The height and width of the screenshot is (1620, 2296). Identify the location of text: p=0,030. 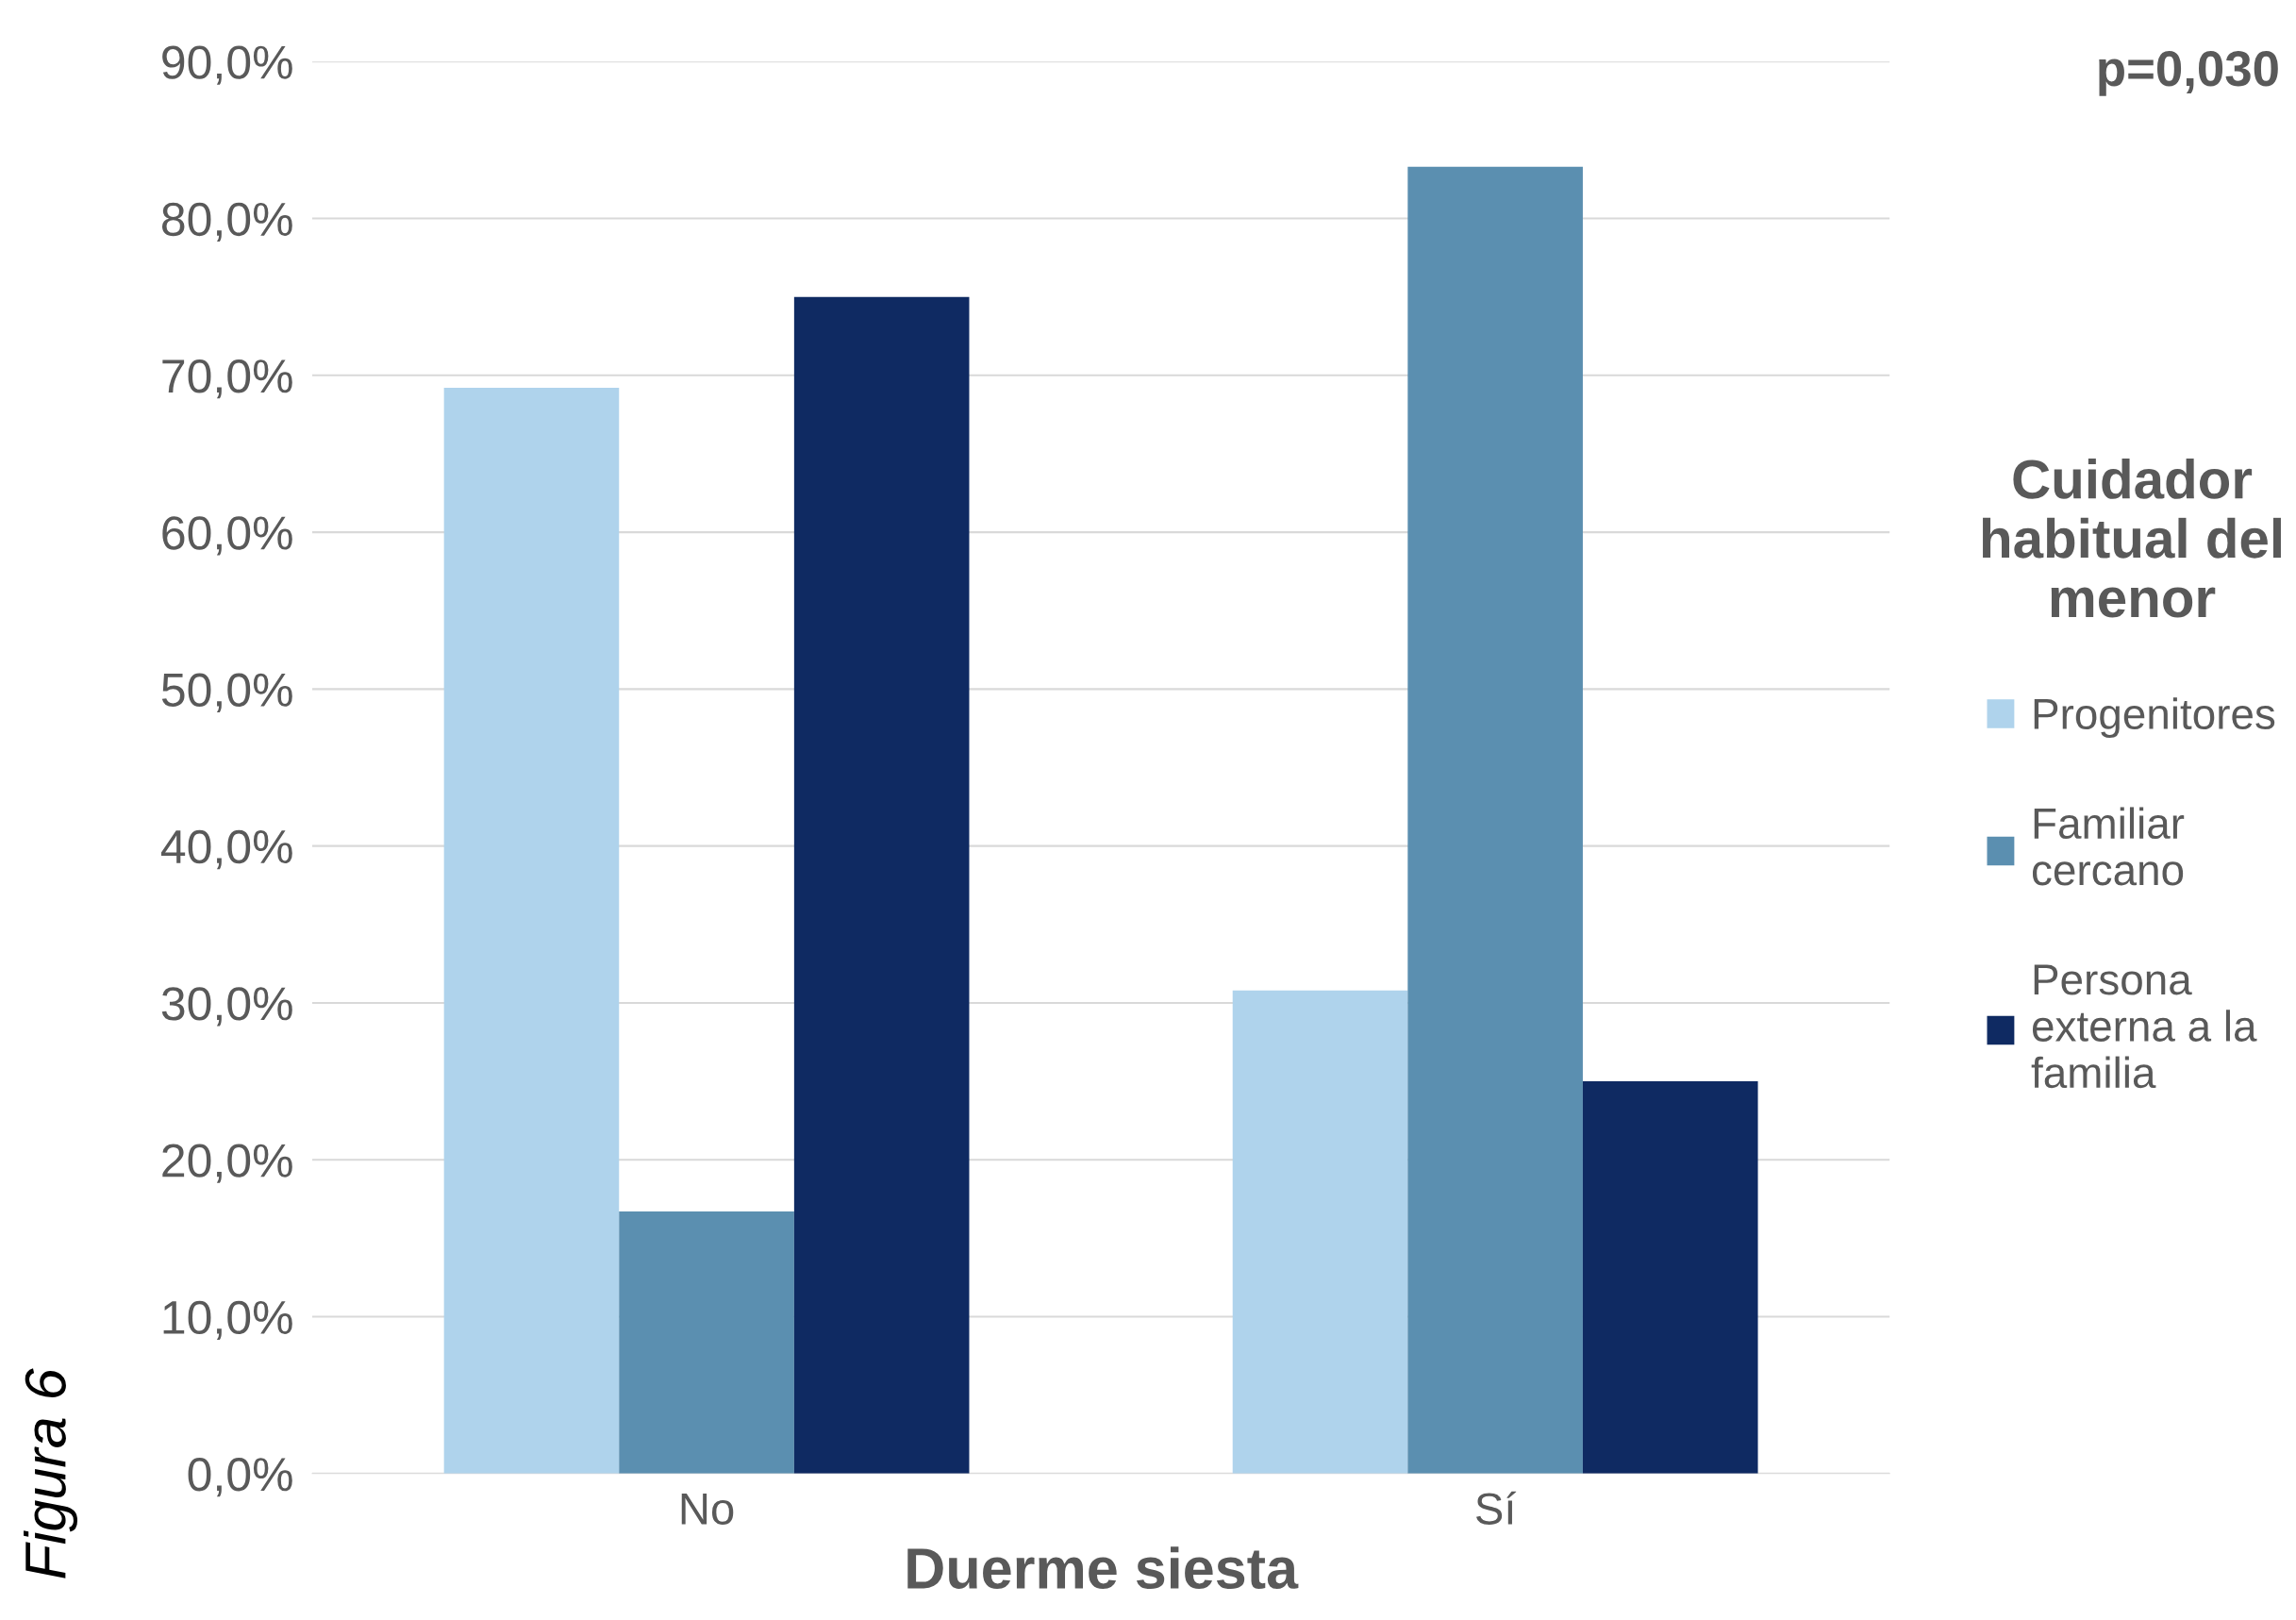
(2188, 73).